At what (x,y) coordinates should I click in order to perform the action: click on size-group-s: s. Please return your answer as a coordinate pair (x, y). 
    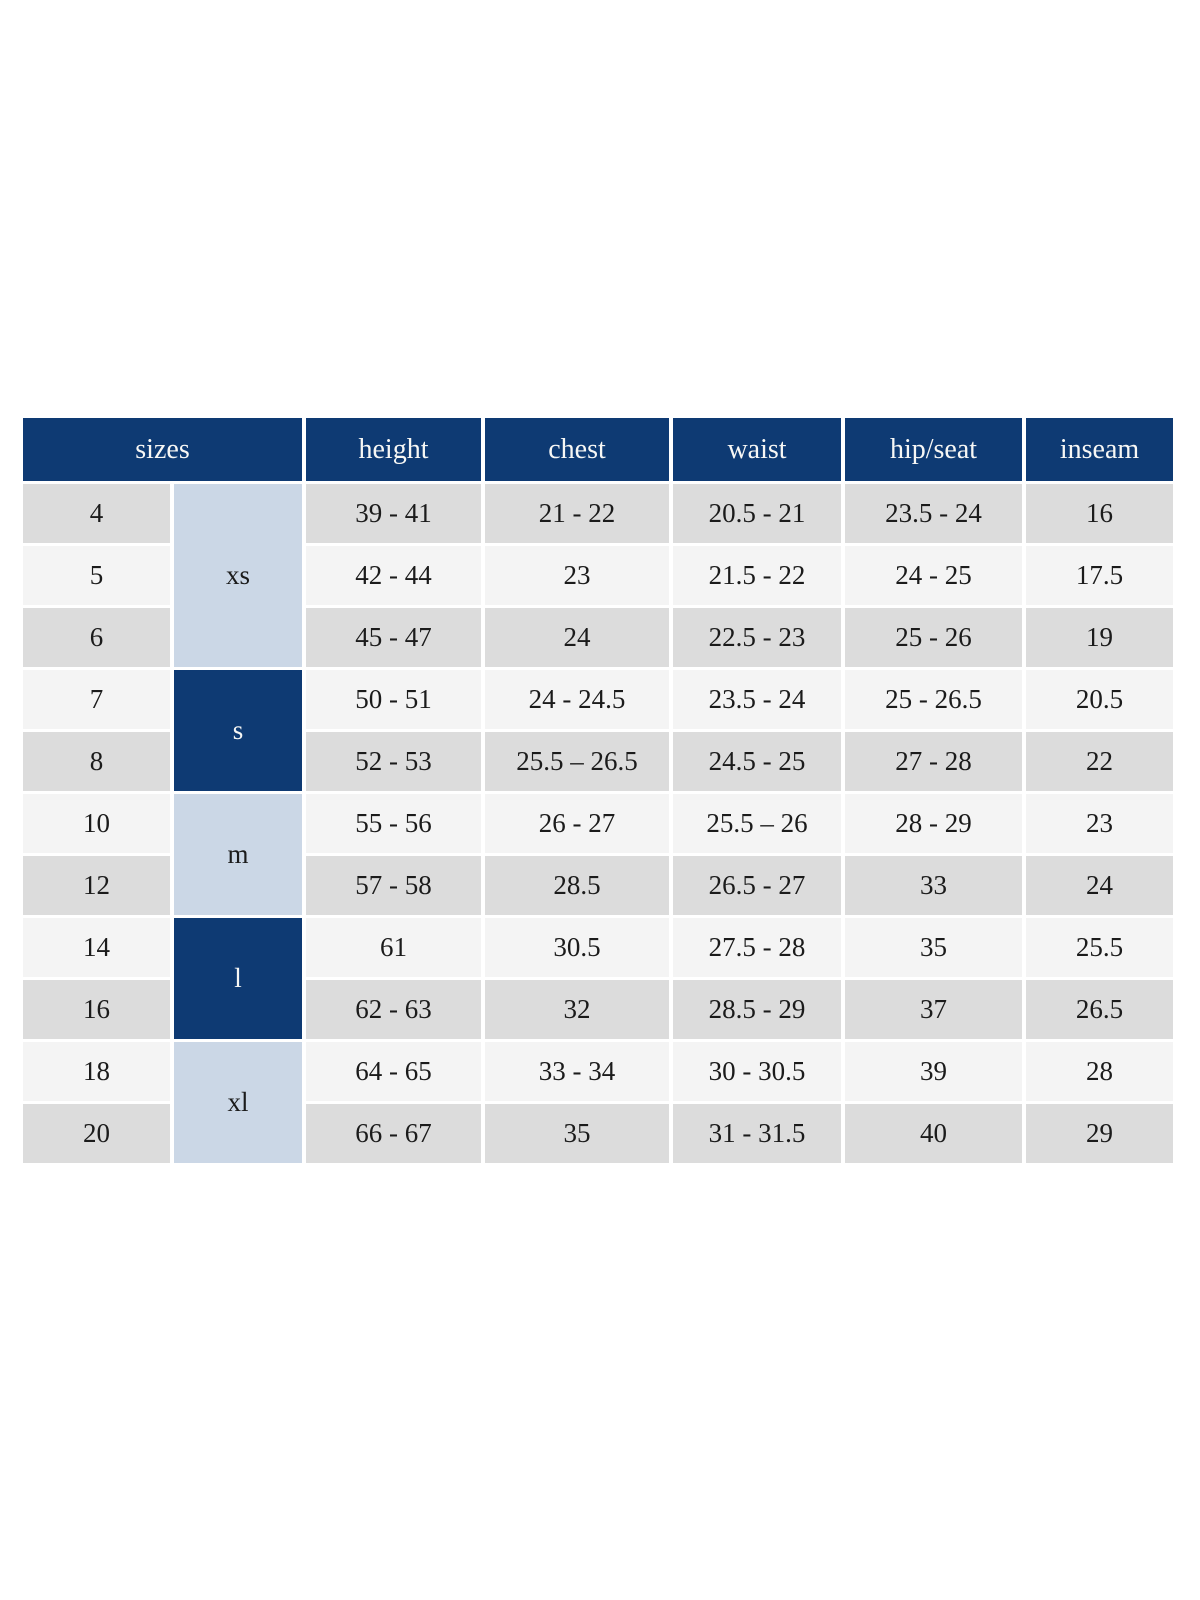
    Looking at the image, I should click on (238, 730).